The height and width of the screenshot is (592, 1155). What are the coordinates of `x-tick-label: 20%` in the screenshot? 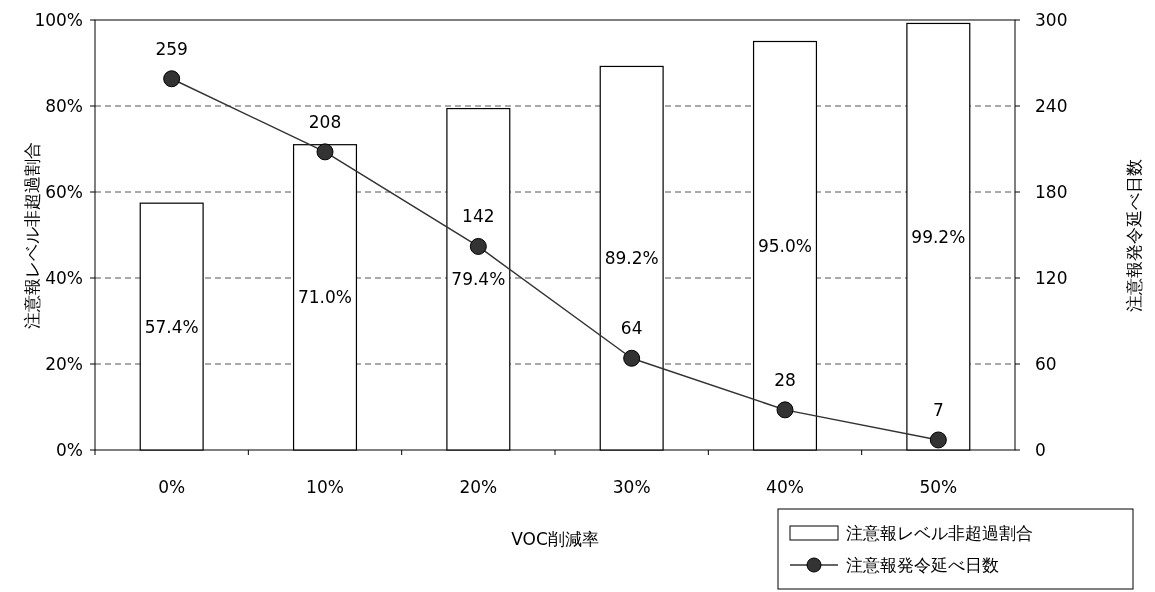 It's located at (478, 487).